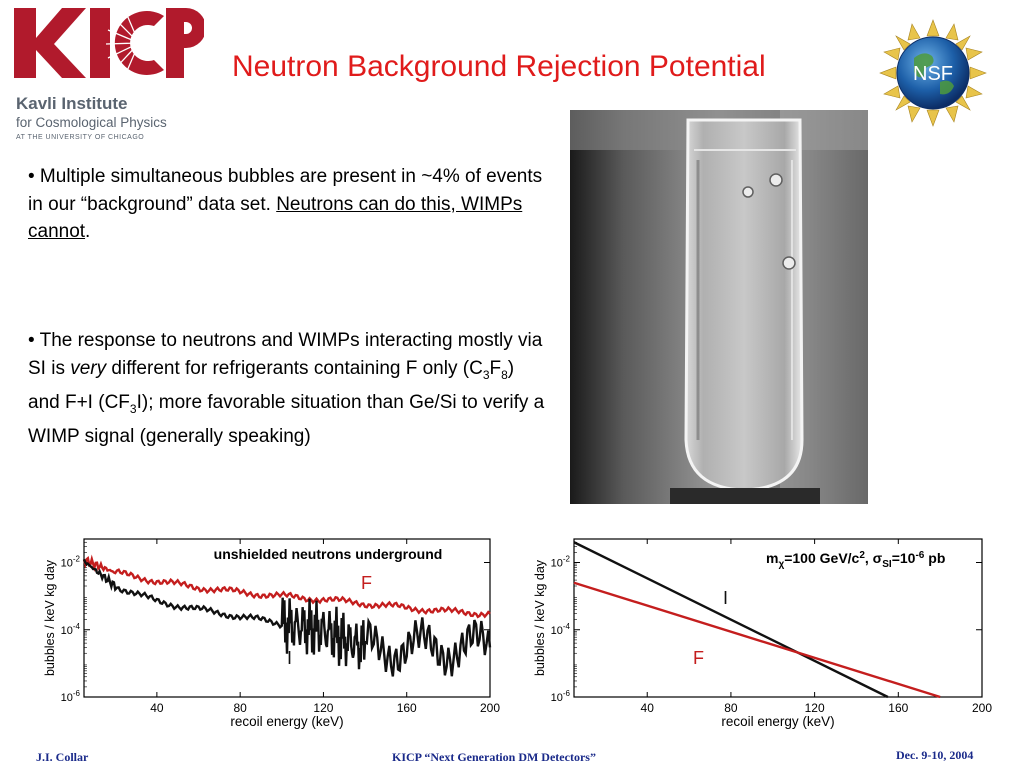  Describe the element at coordinates (109, 43) in the screenshot. I see `kicp-logo-mark` at that location.